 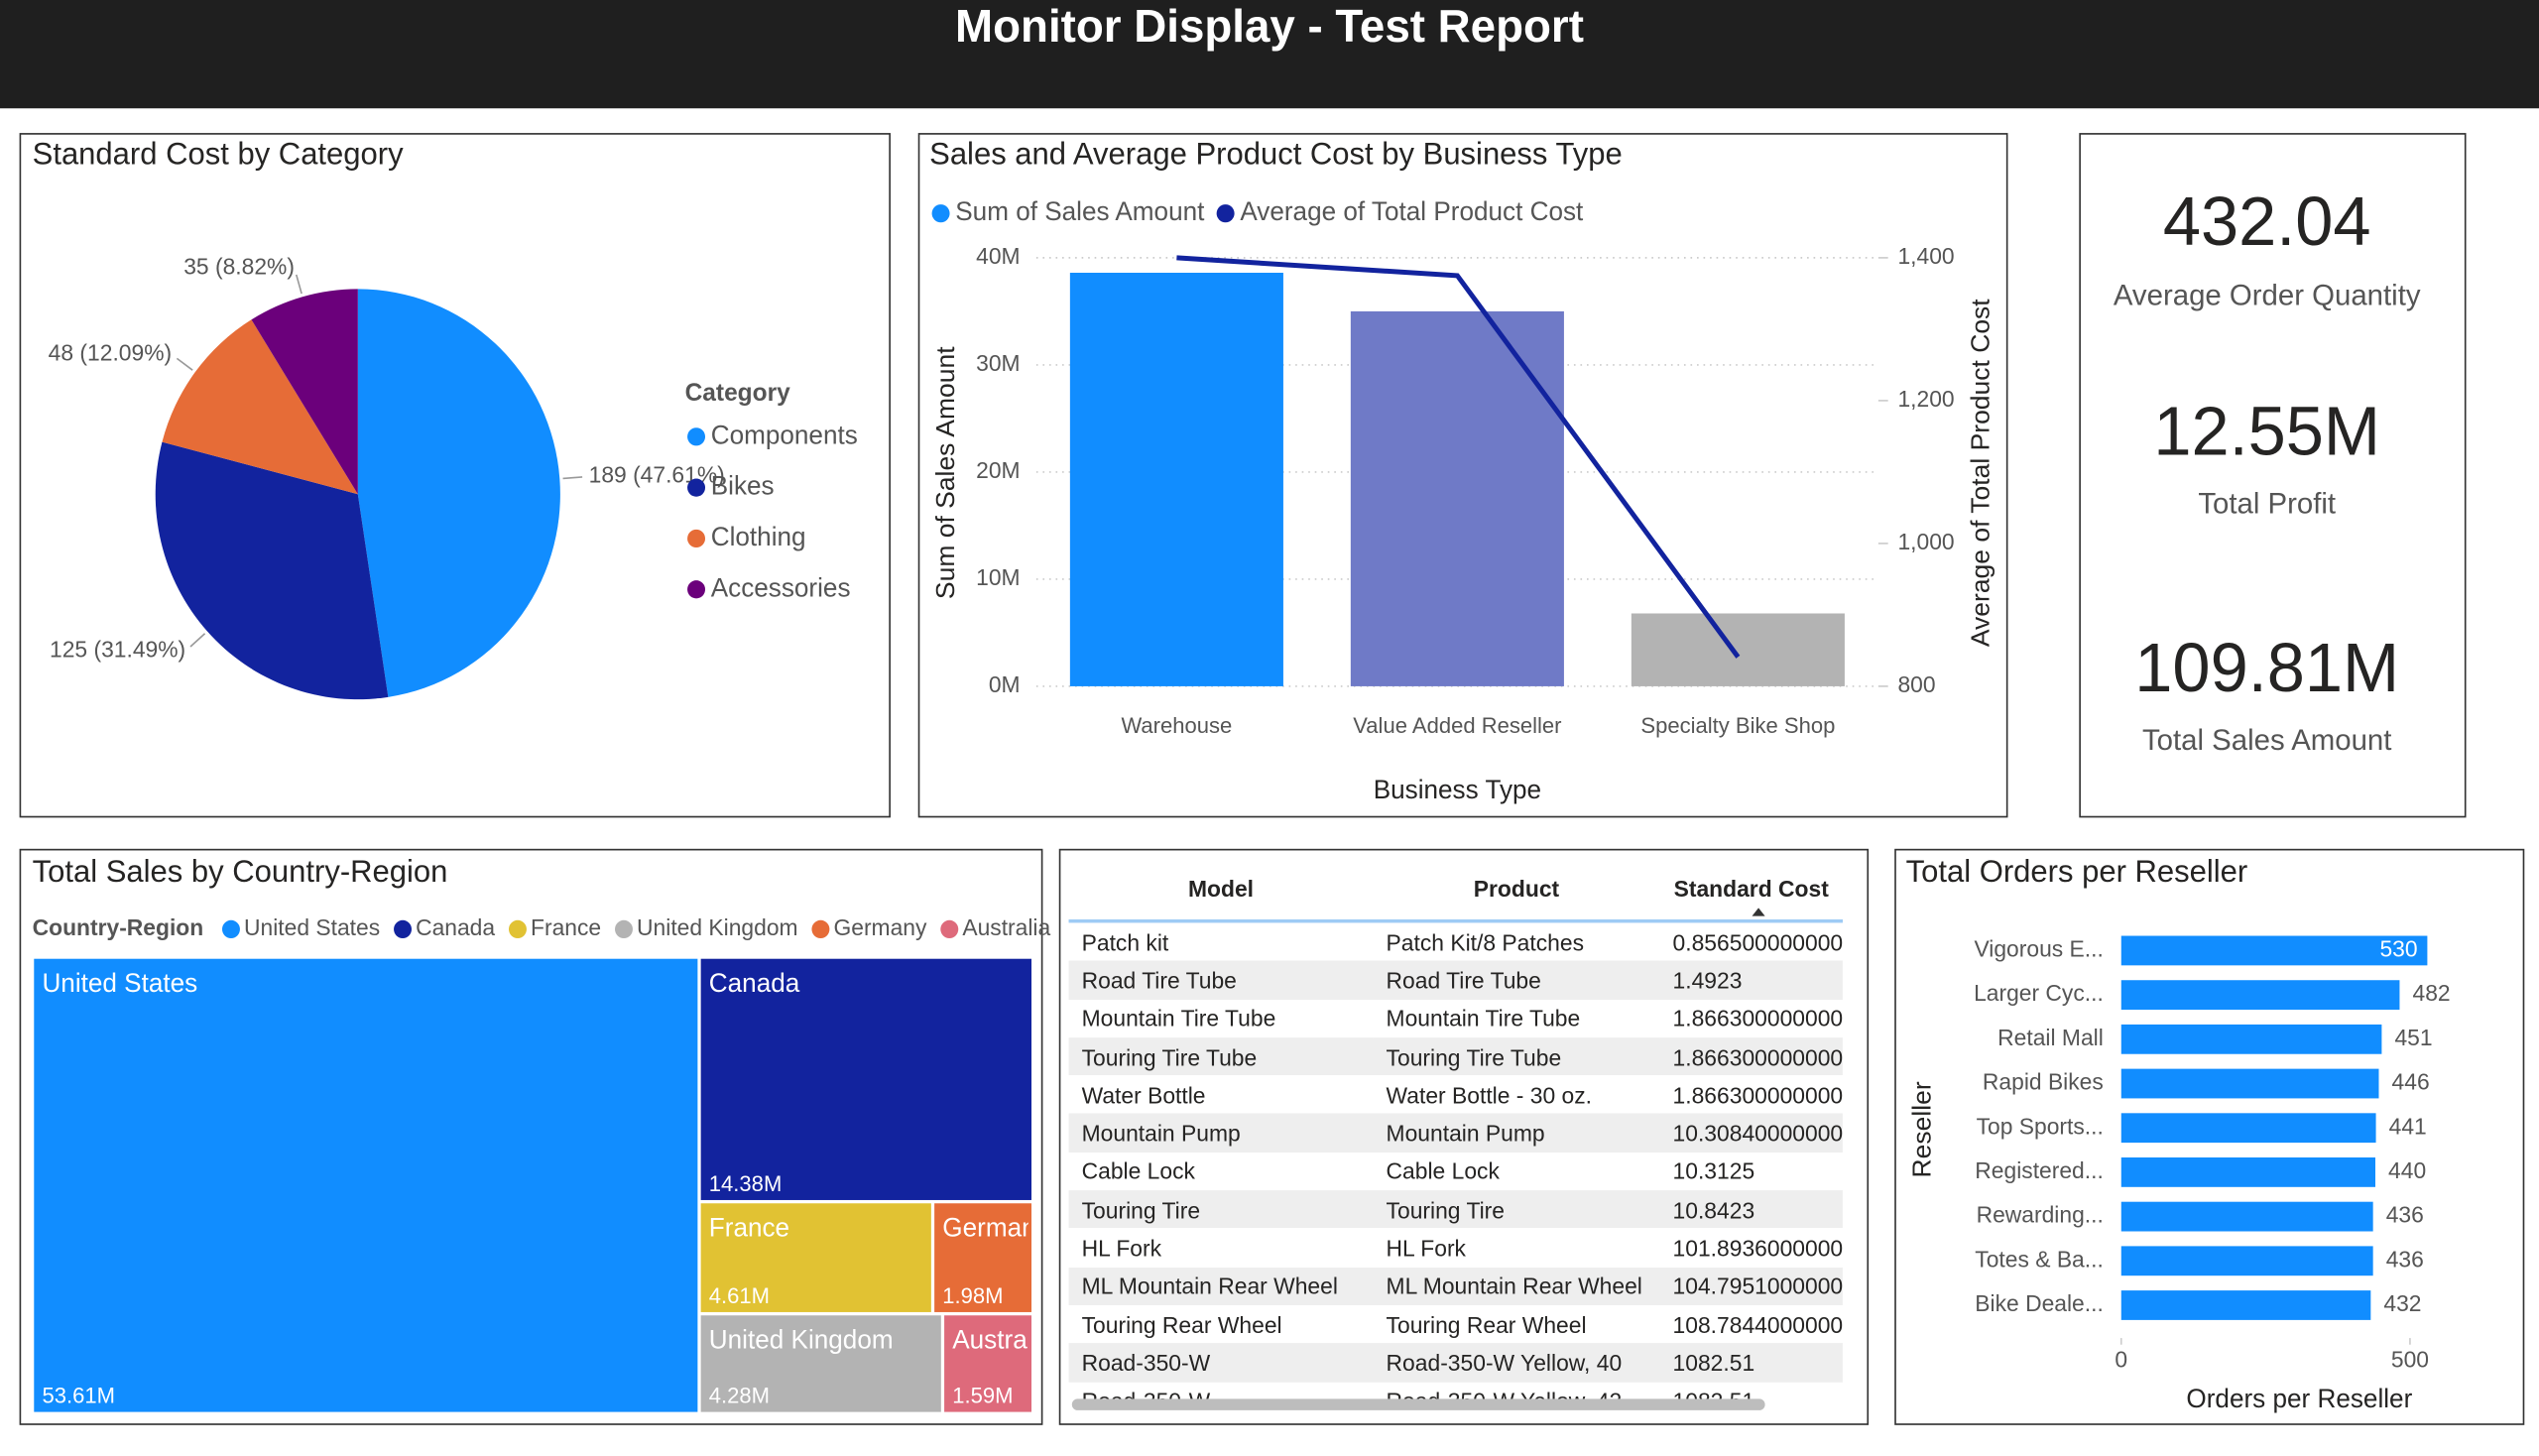 I want to click on tile-value: 4.28M, so click(x=739, y=1395).